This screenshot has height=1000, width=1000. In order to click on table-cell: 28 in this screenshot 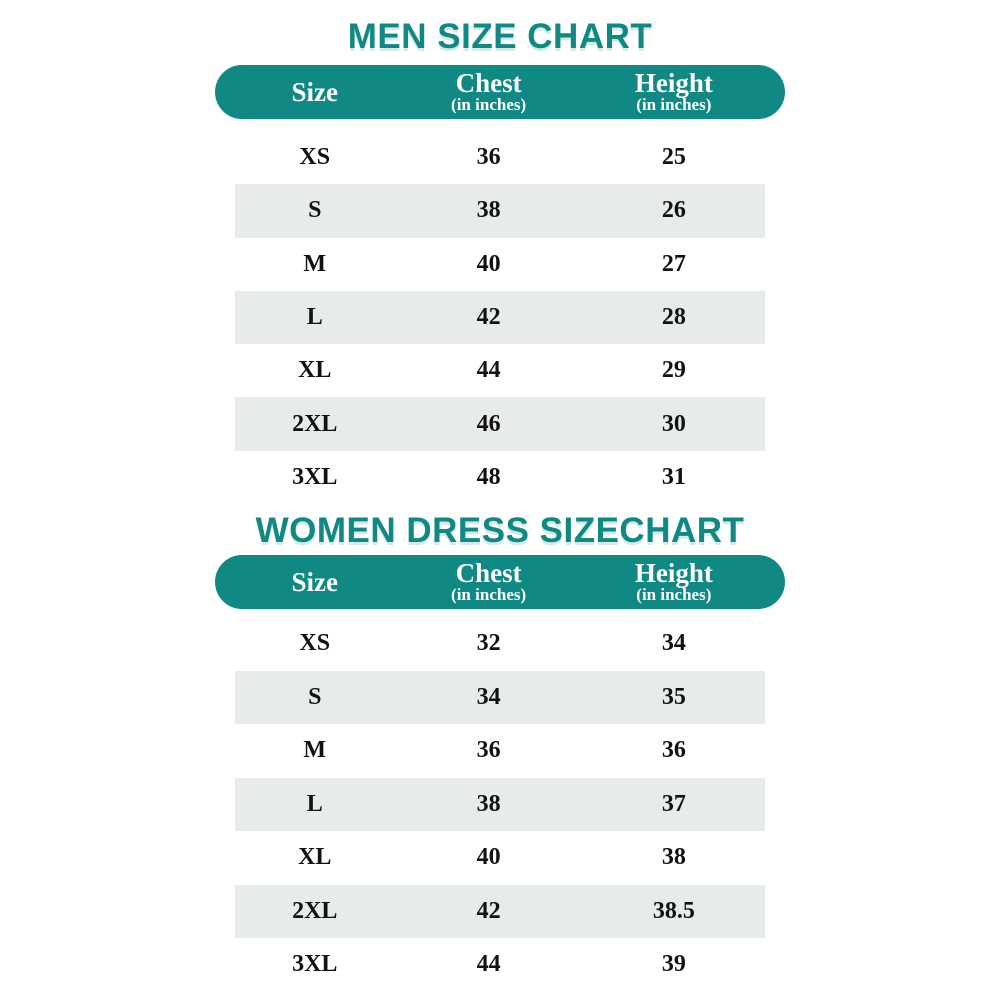, I will do `click(673, 317)`.